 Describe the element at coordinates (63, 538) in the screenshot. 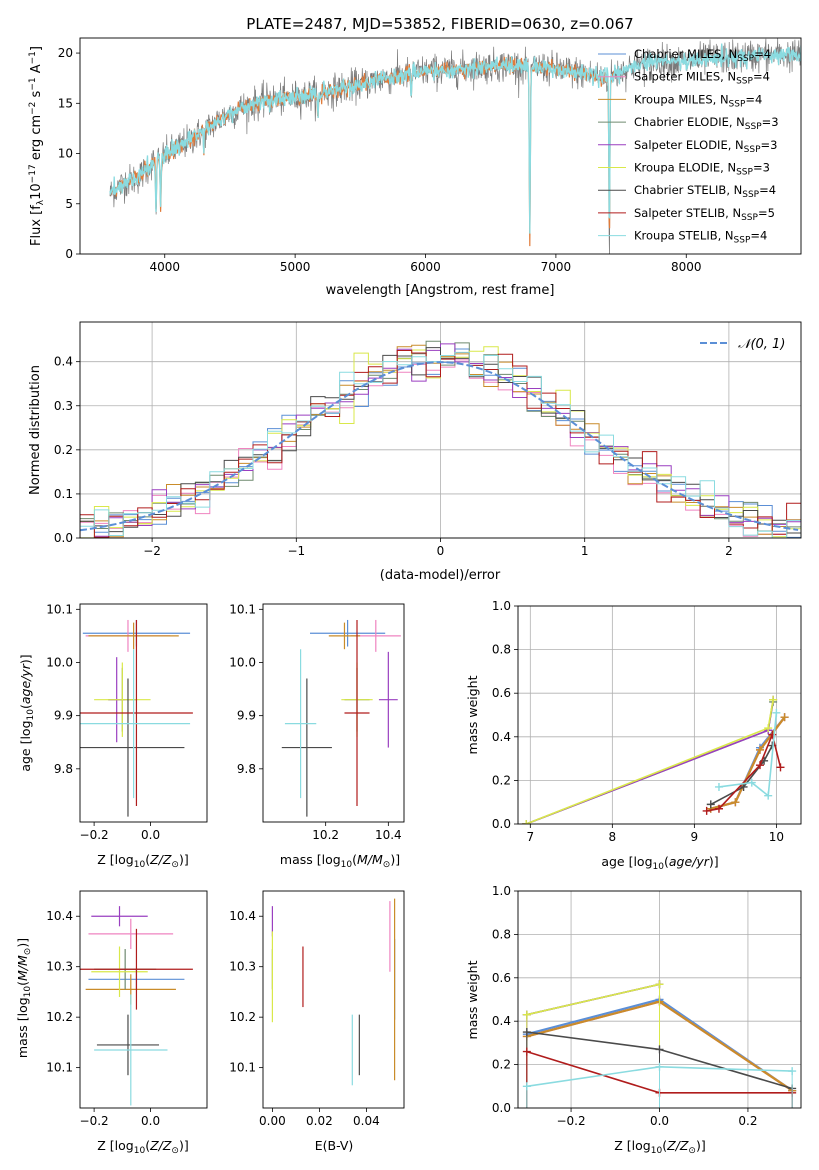

I see `y-tick-label: 0.0` at that location.